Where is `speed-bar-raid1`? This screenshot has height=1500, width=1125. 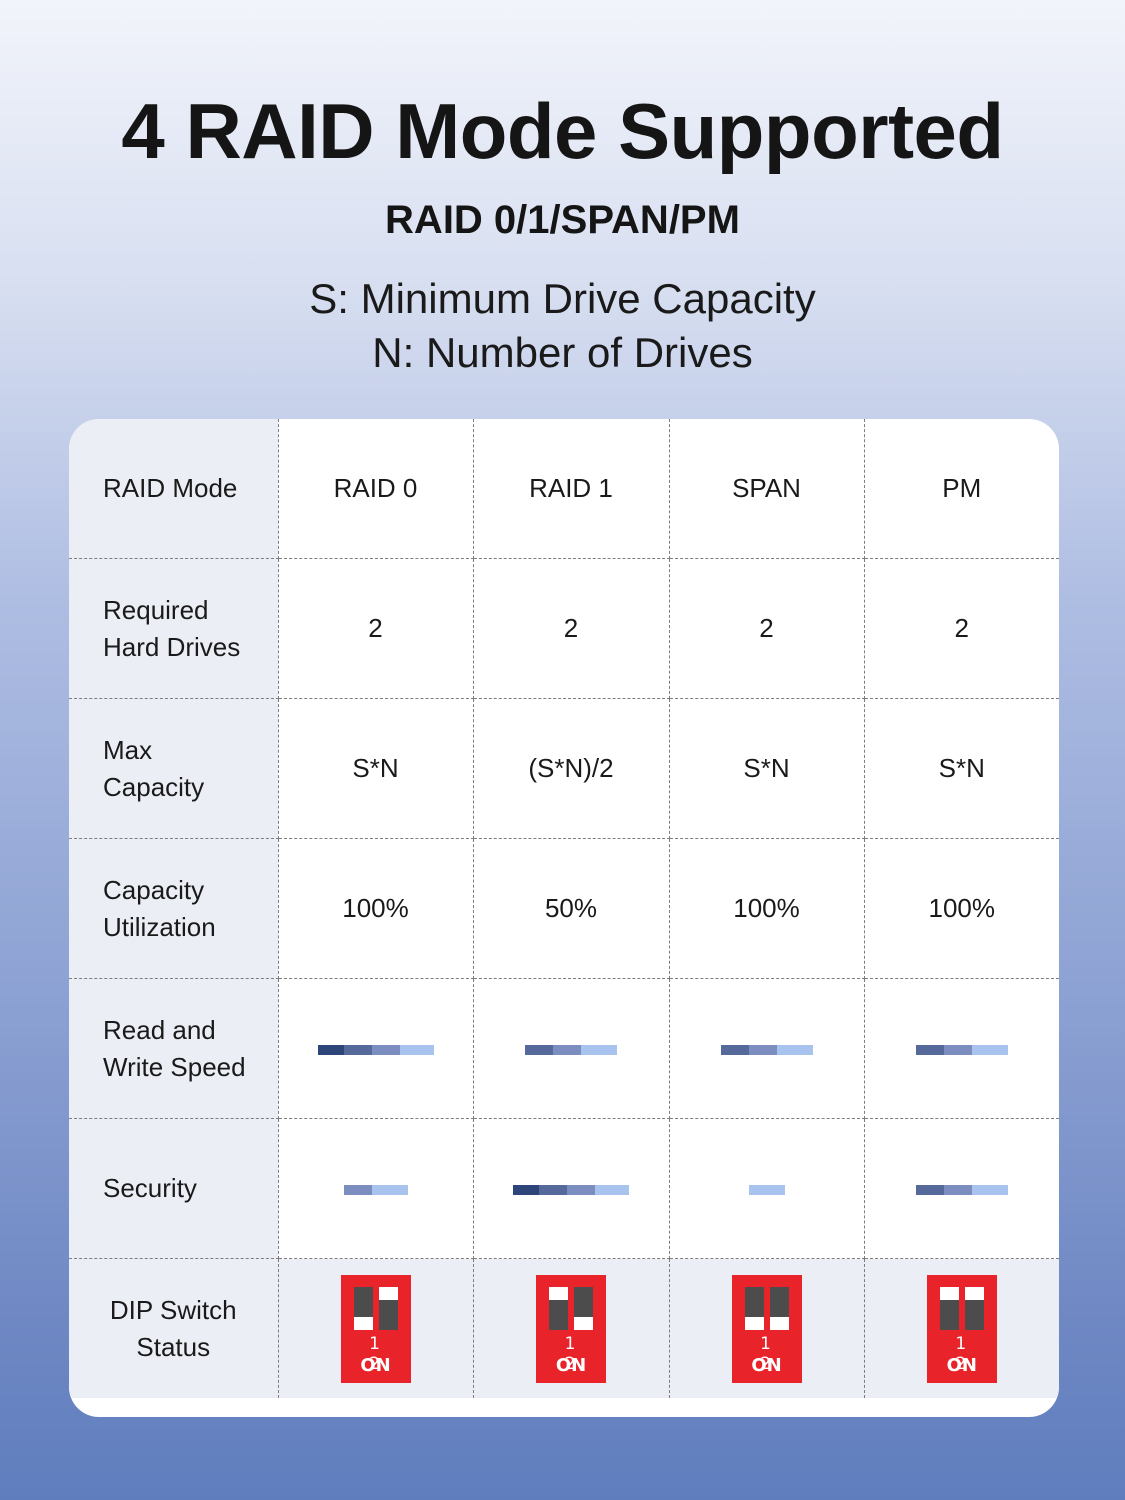
speed-bar-raid1 is located at coordinates (571, 1050).